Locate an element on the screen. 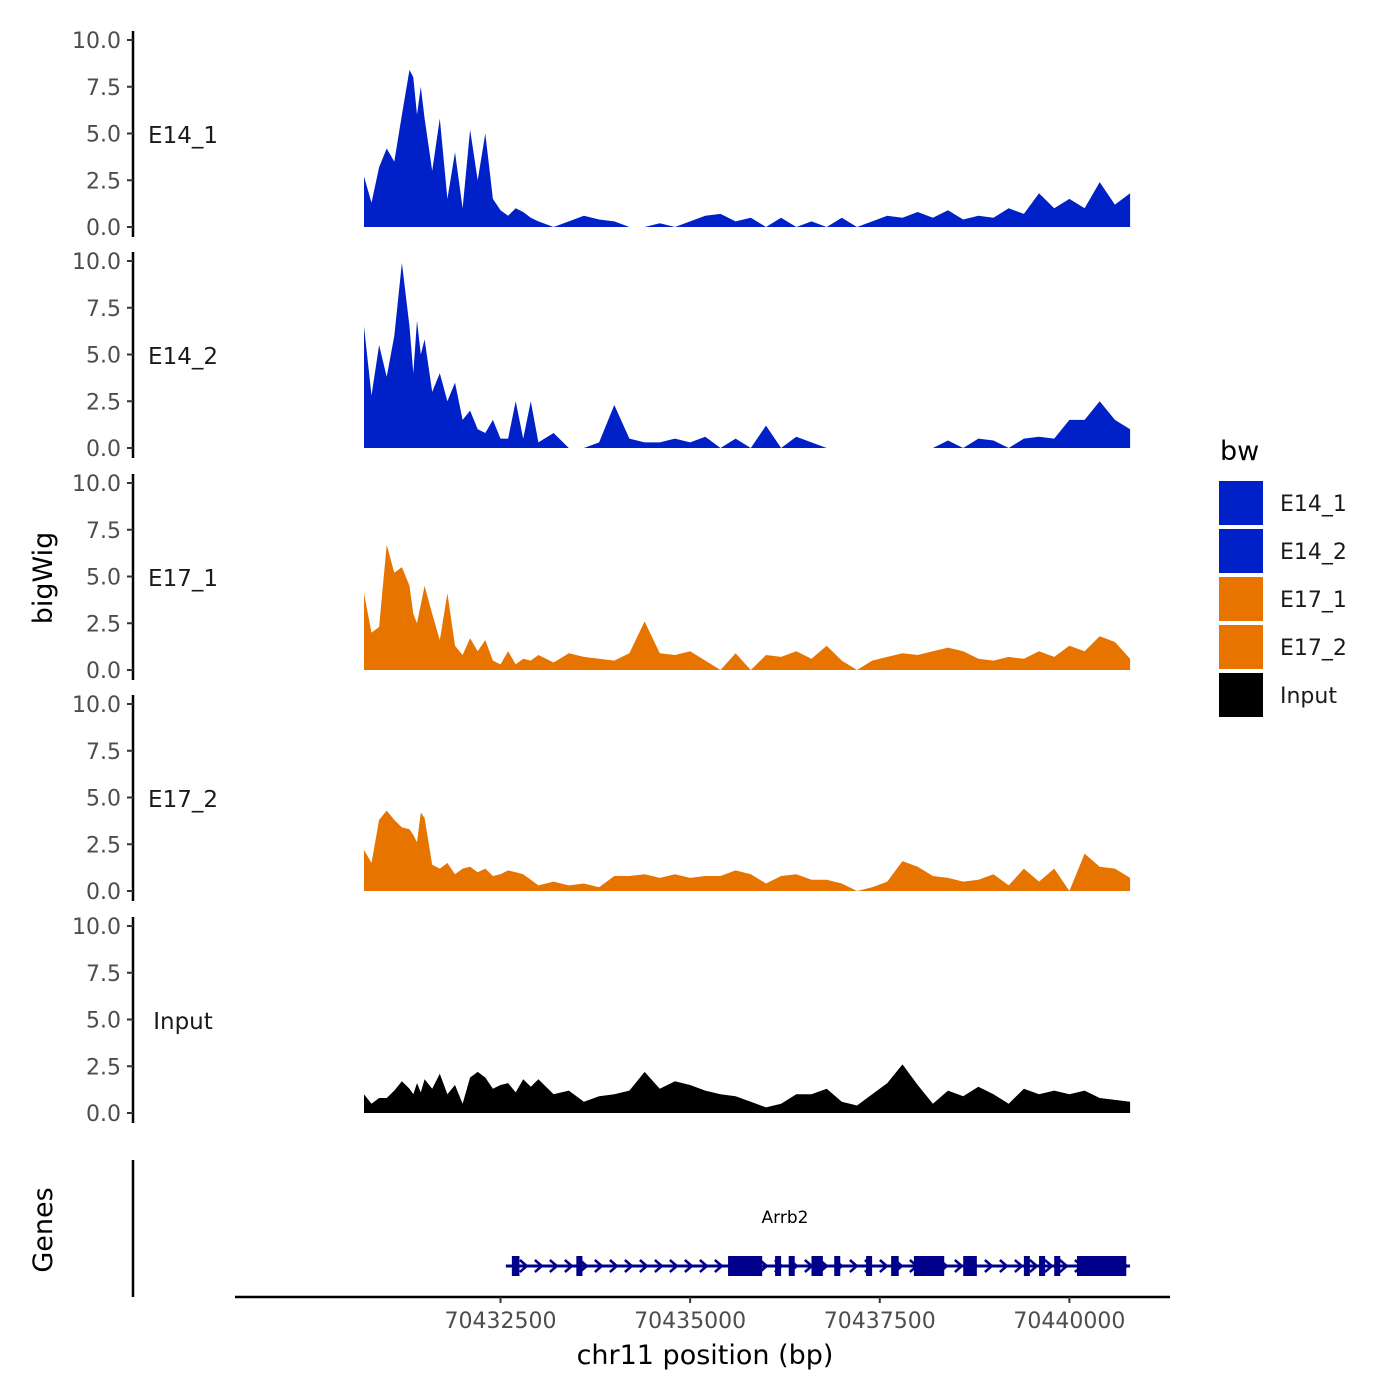  x-tick-label: 70437500 is located at coordinates (880, 1321).